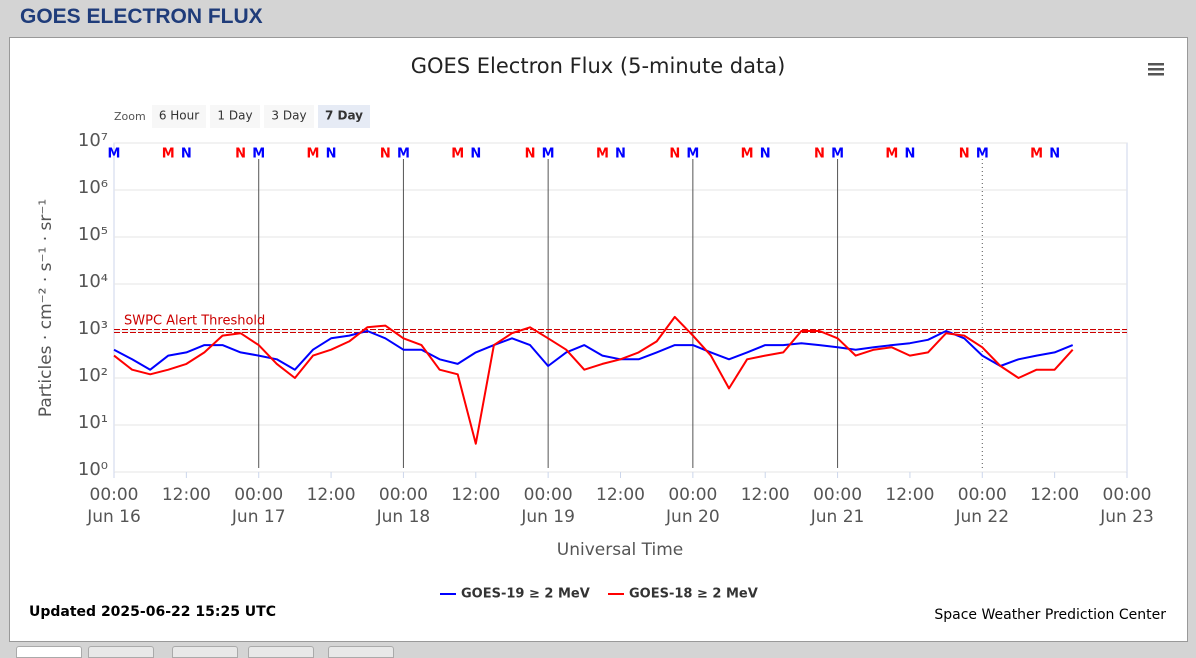  I want to click on y-tick-label: 10³, so click(93, 328).